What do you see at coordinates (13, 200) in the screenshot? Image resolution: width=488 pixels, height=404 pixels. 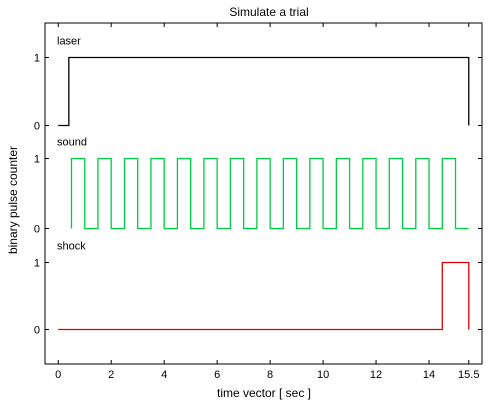 I see `y-axis-label: binary pulse counter` at bounding box center [13, 200].